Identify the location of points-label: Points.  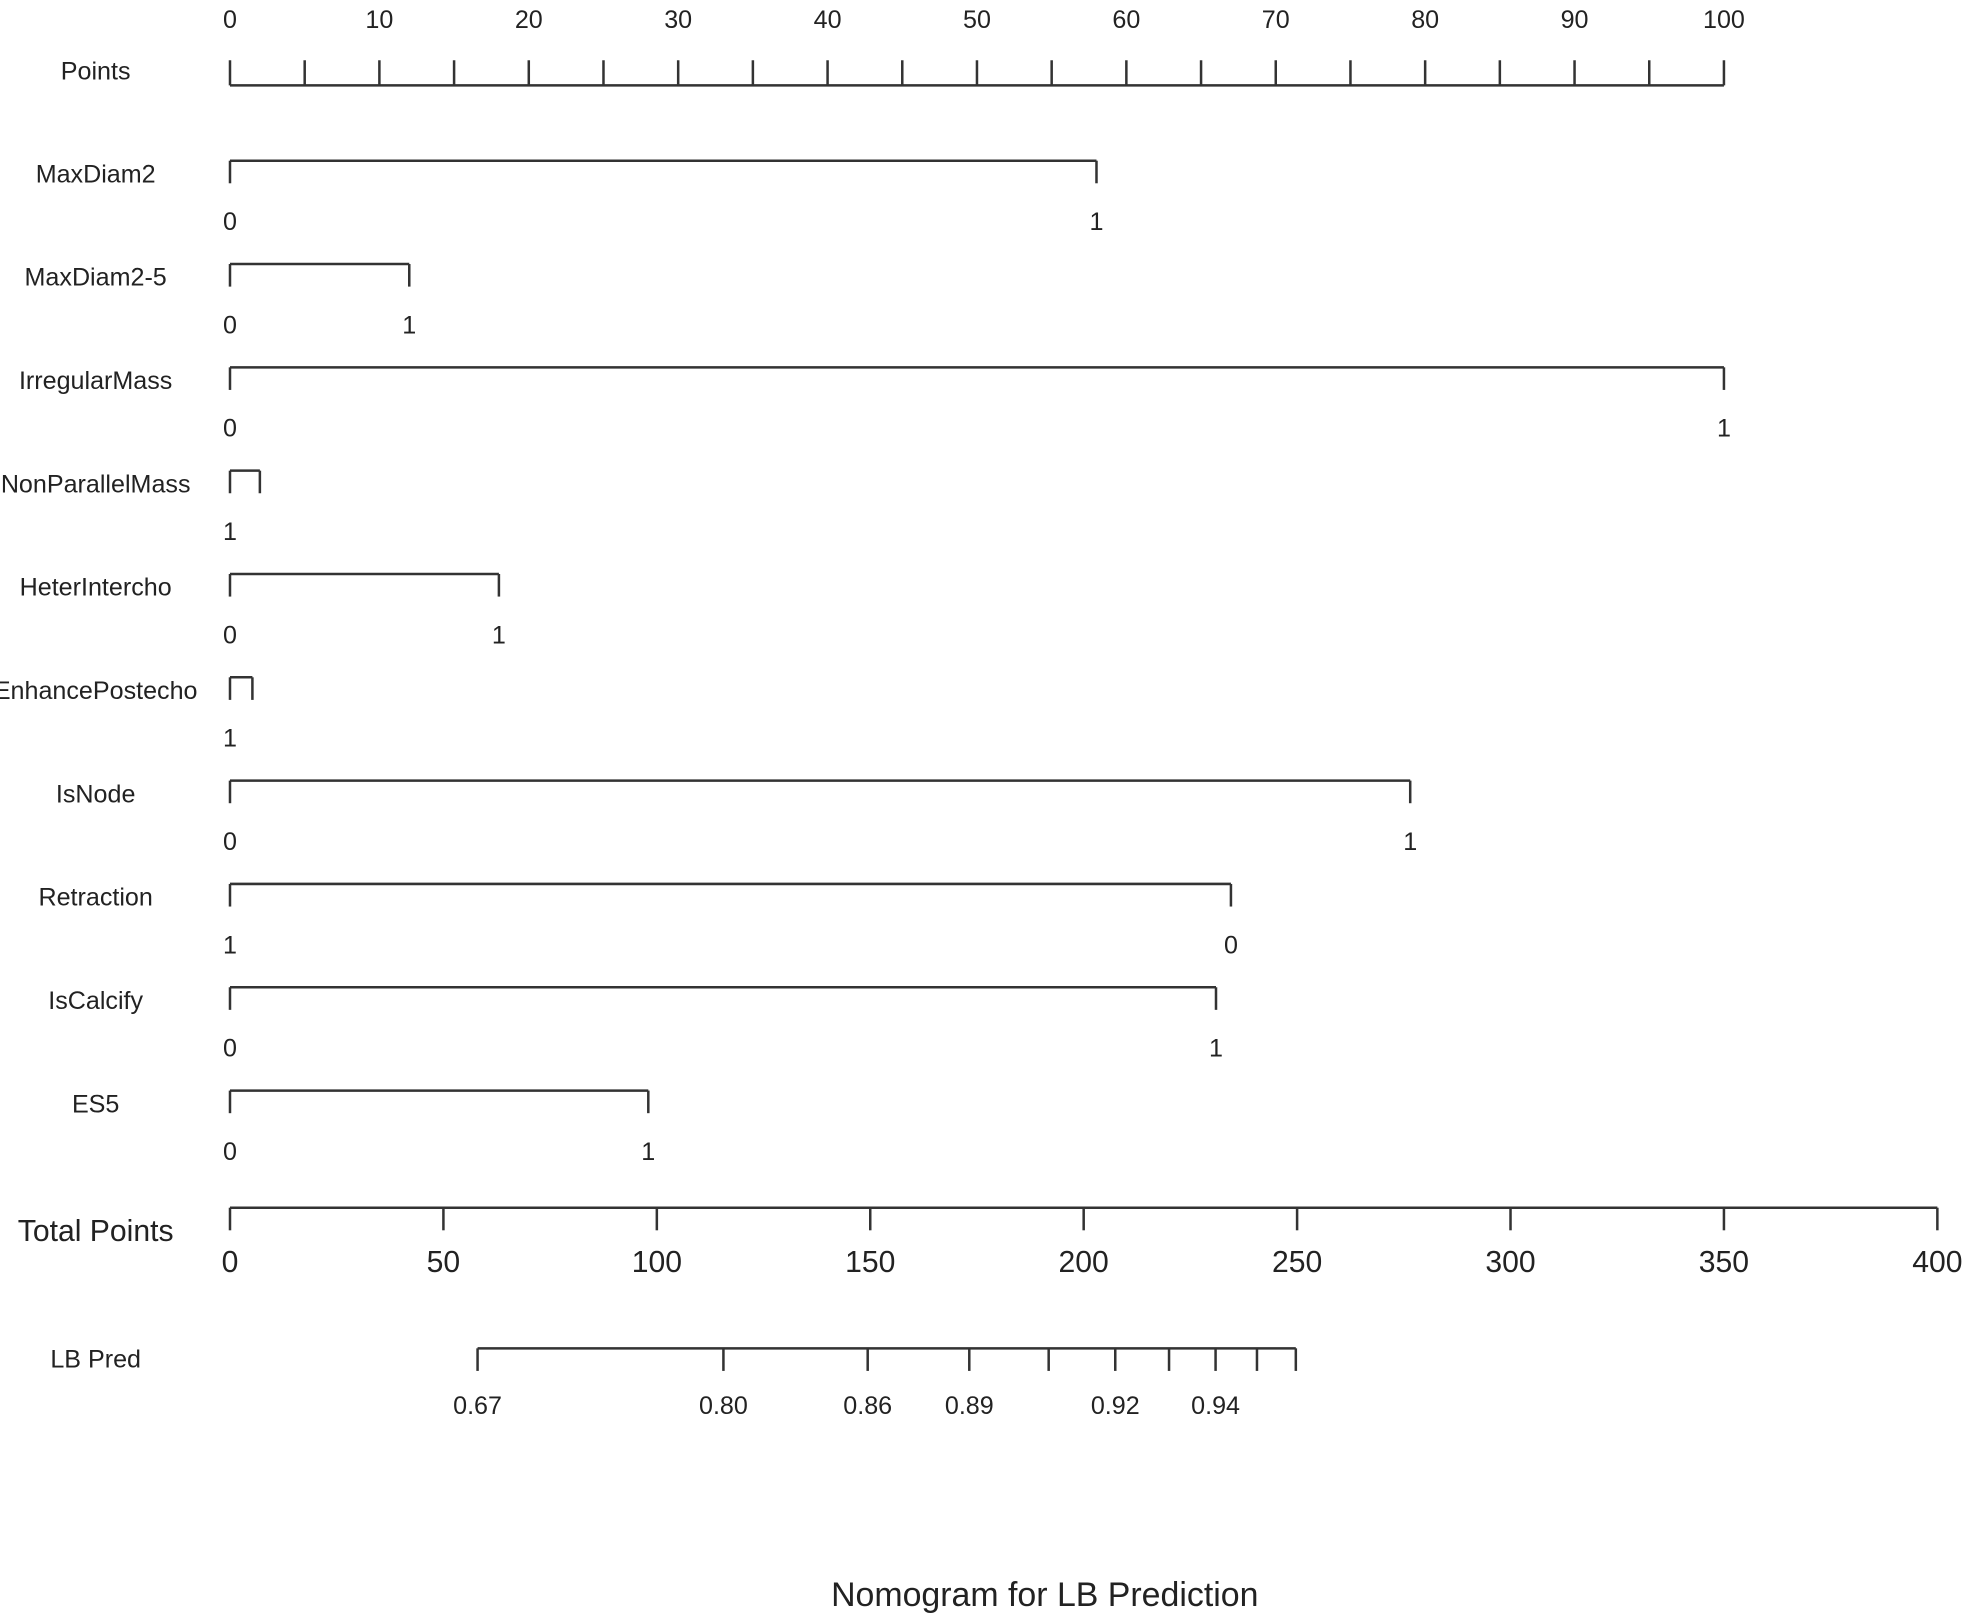
(96, 71).